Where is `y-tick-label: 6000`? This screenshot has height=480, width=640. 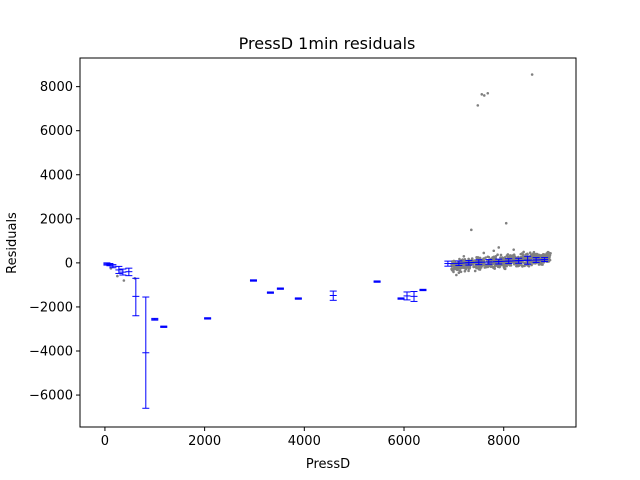 y-tick-label: 6000 is located at coordinates (56, 131).